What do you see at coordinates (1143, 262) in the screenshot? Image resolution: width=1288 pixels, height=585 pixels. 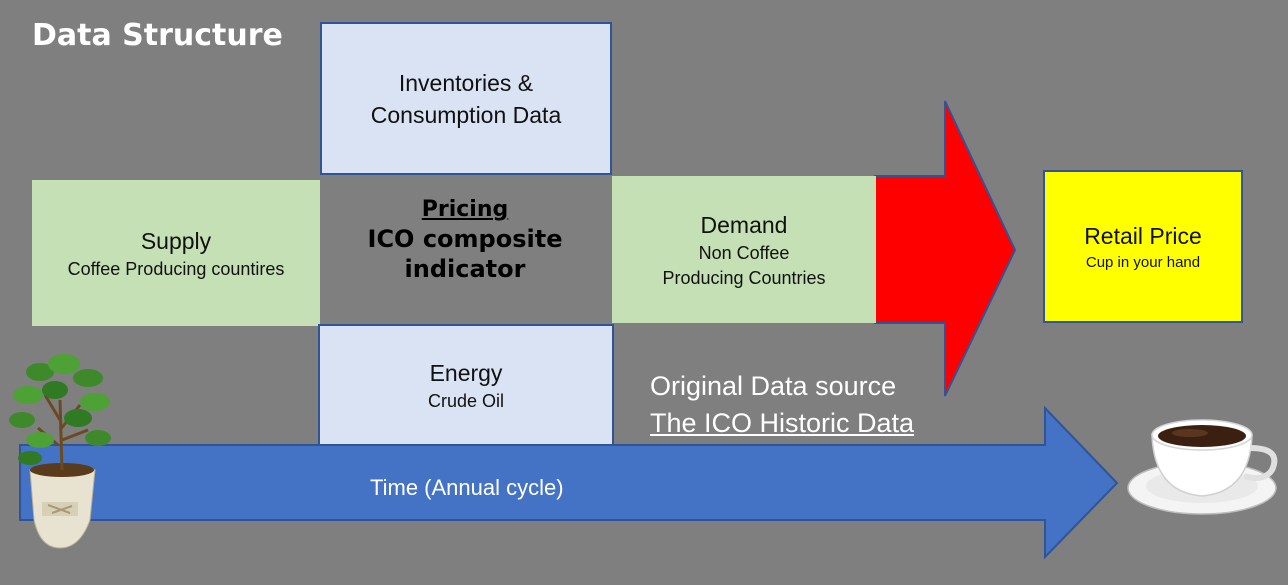 I see `retail-subtitle: Cup in your hand` at bounding box center [1143, 262].